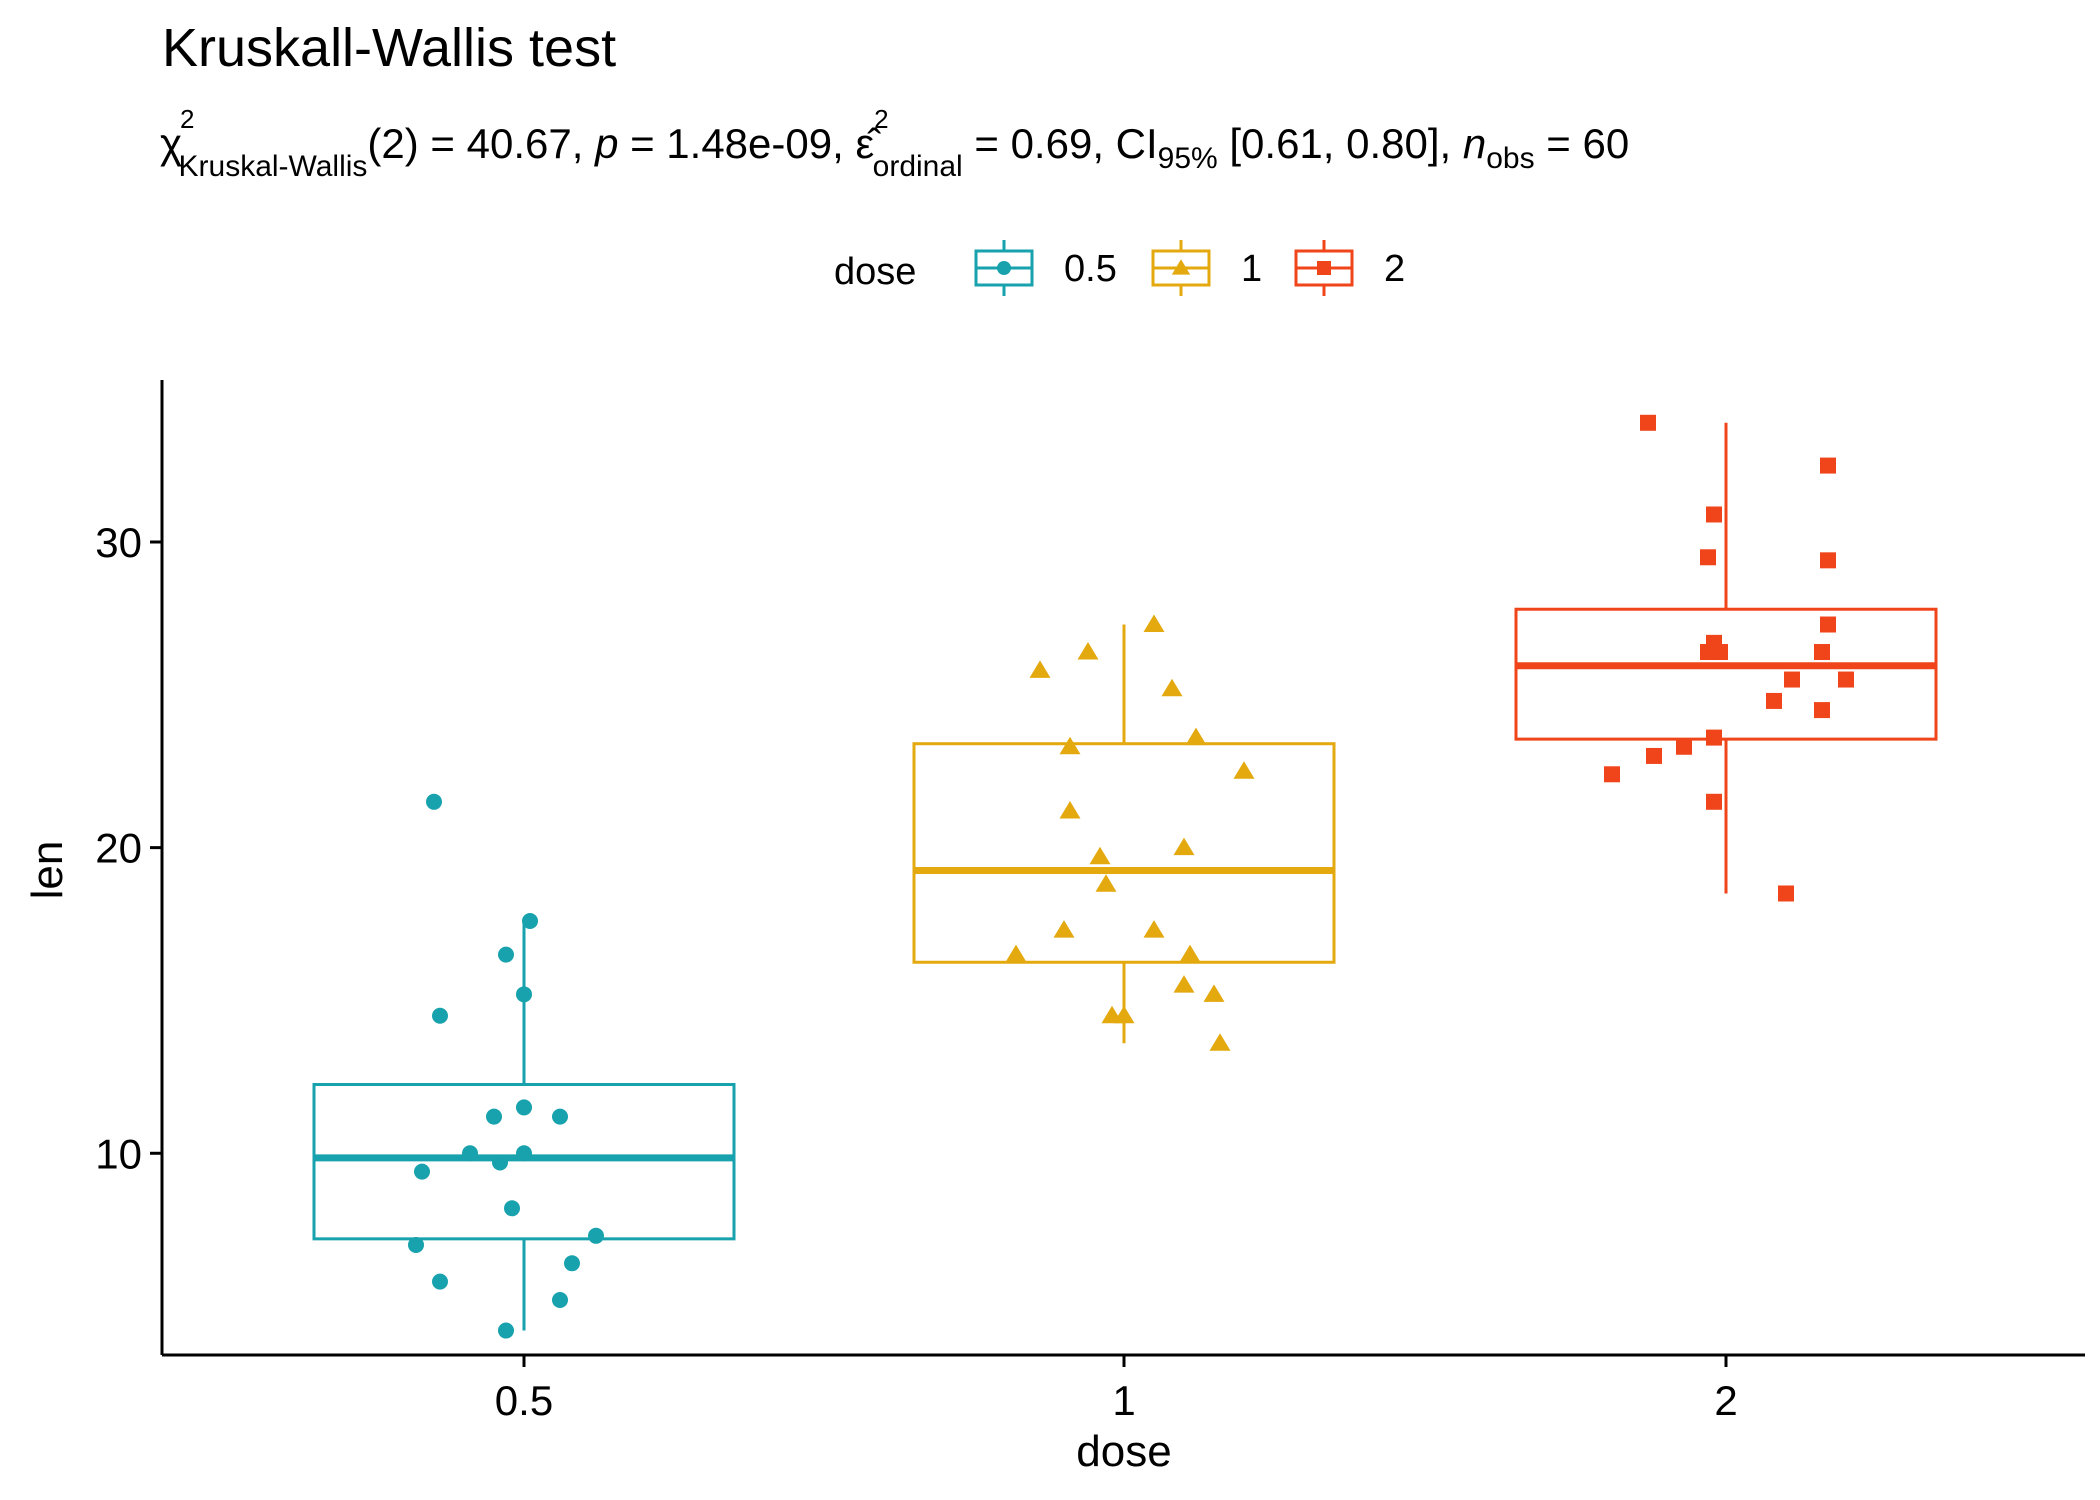 The width and height of the screenshot is (2100, 1500). What do you see at coordinates (1206, 268) in the screenshot?
I see `legend-key-1: 1` at bounding box center [1206, 268].